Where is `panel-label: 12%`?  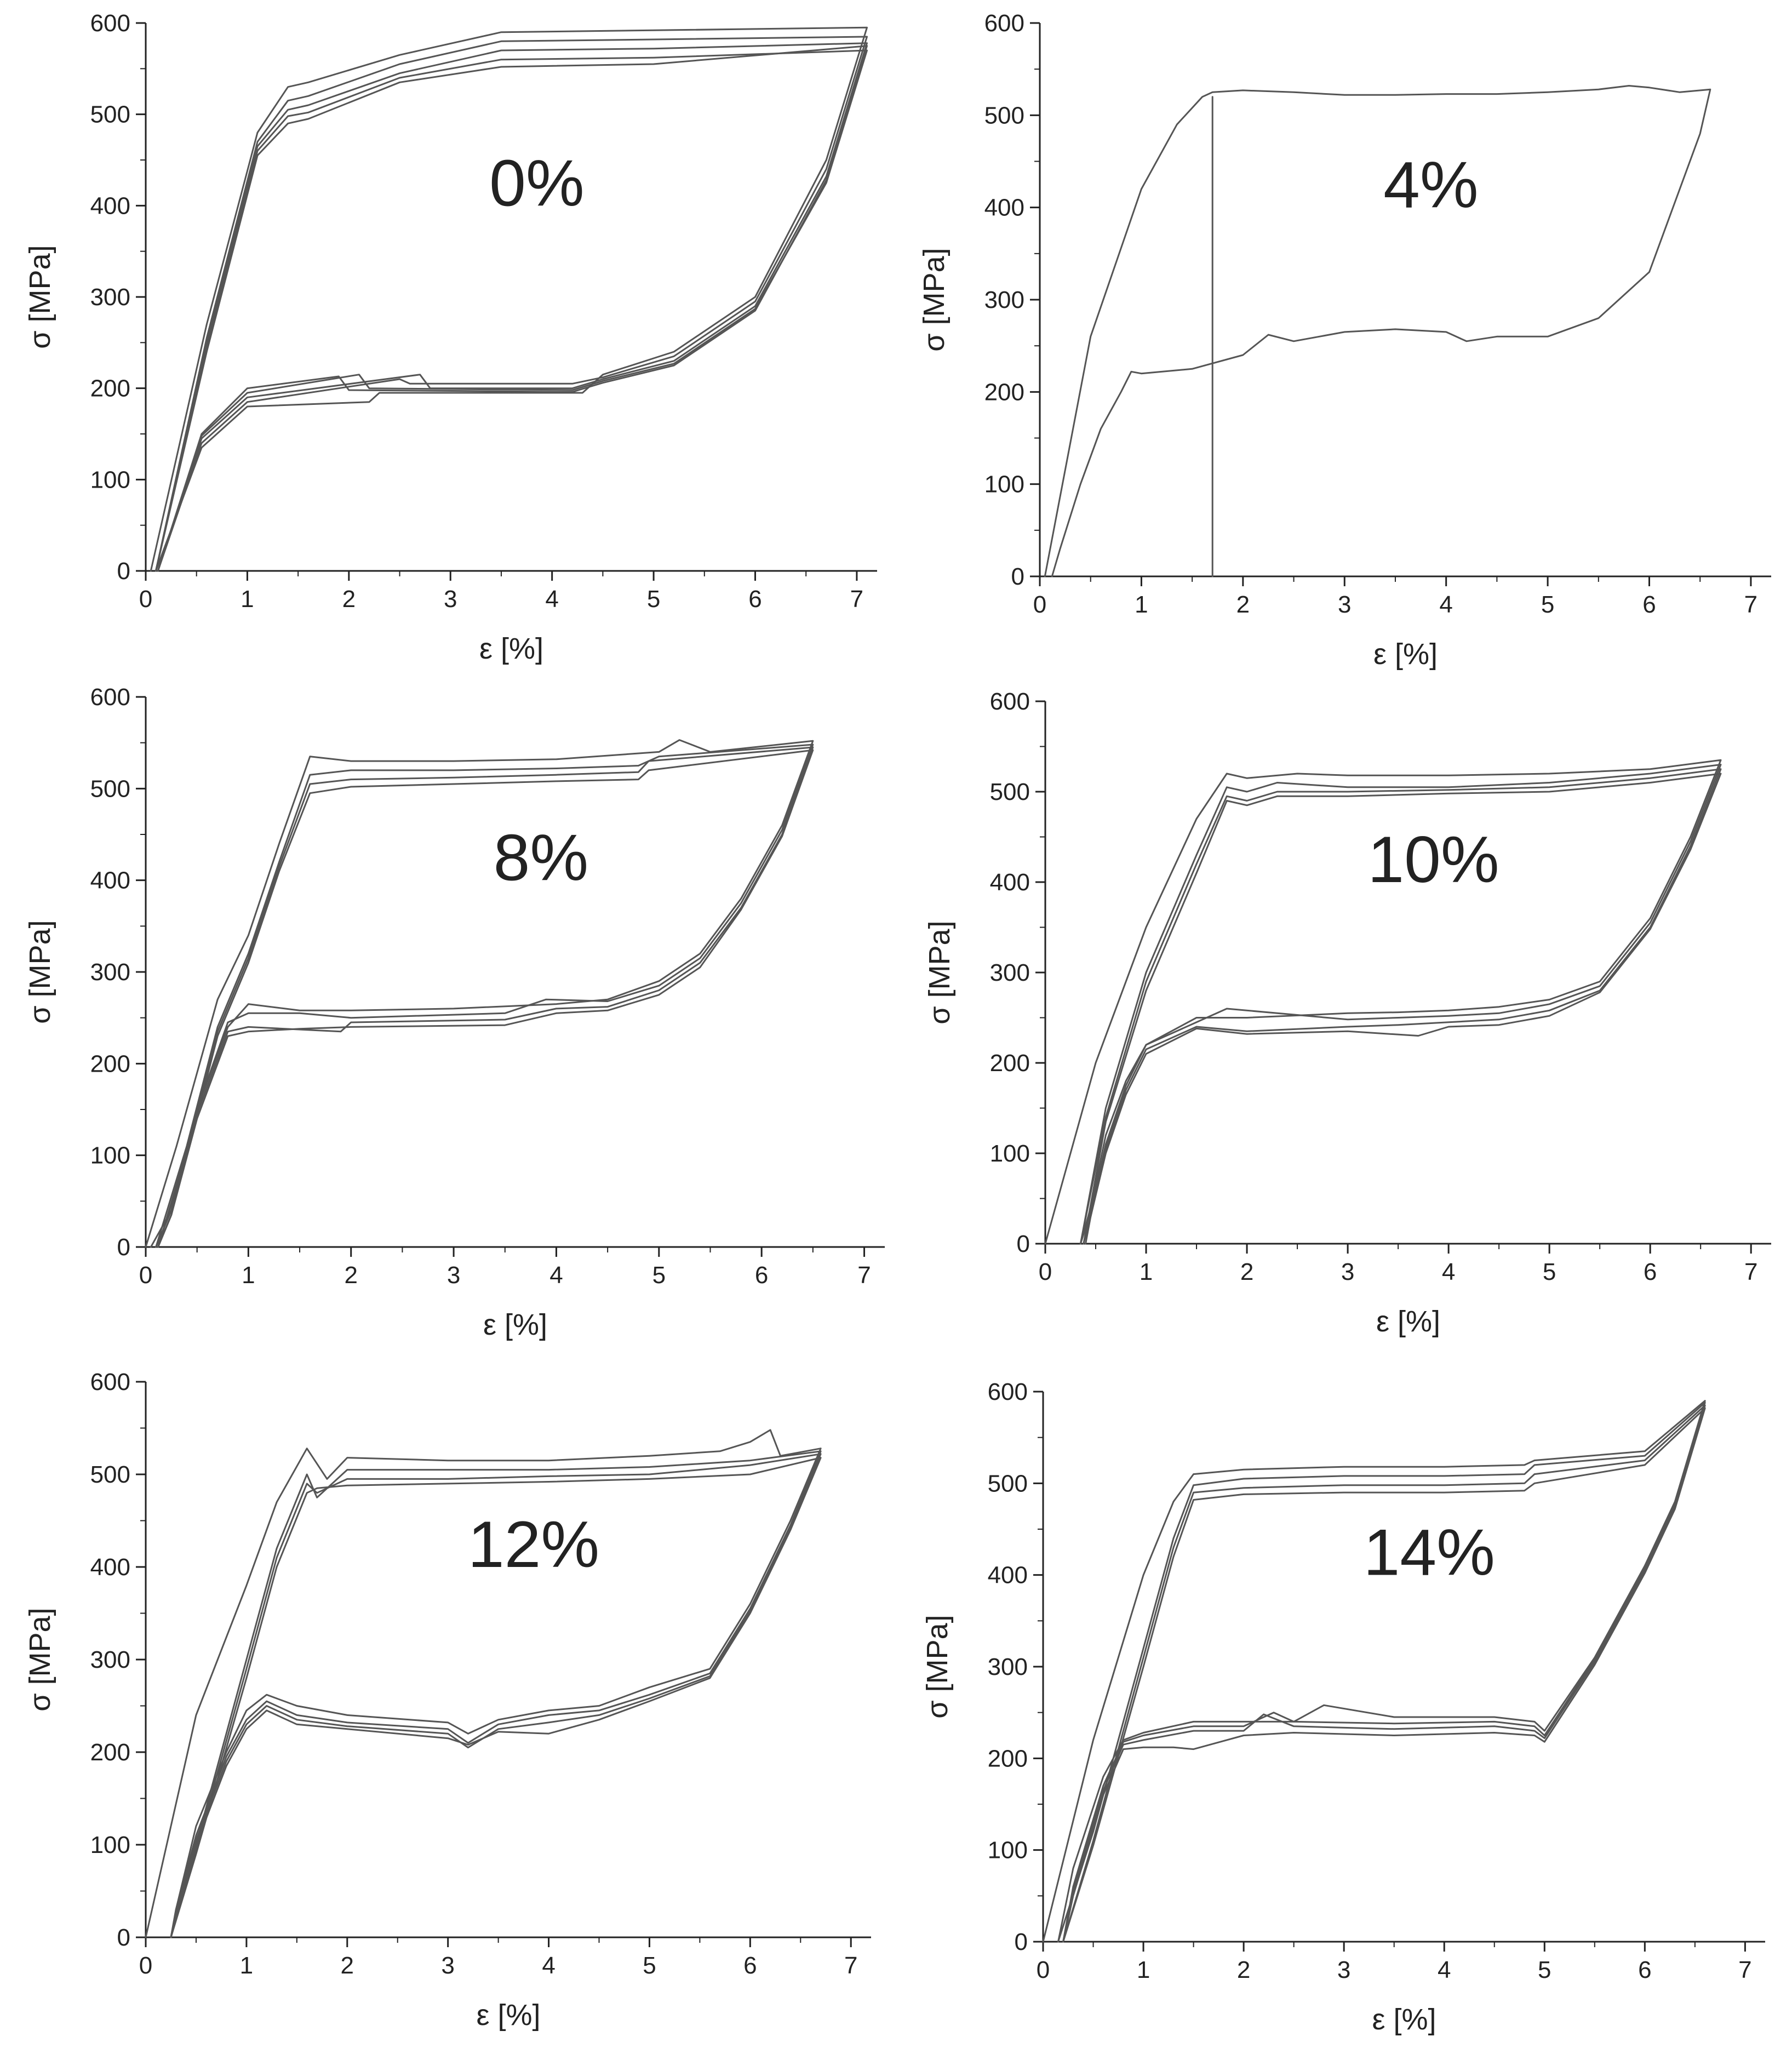 panel-label: 12% is located at coordinates (533, 1544).